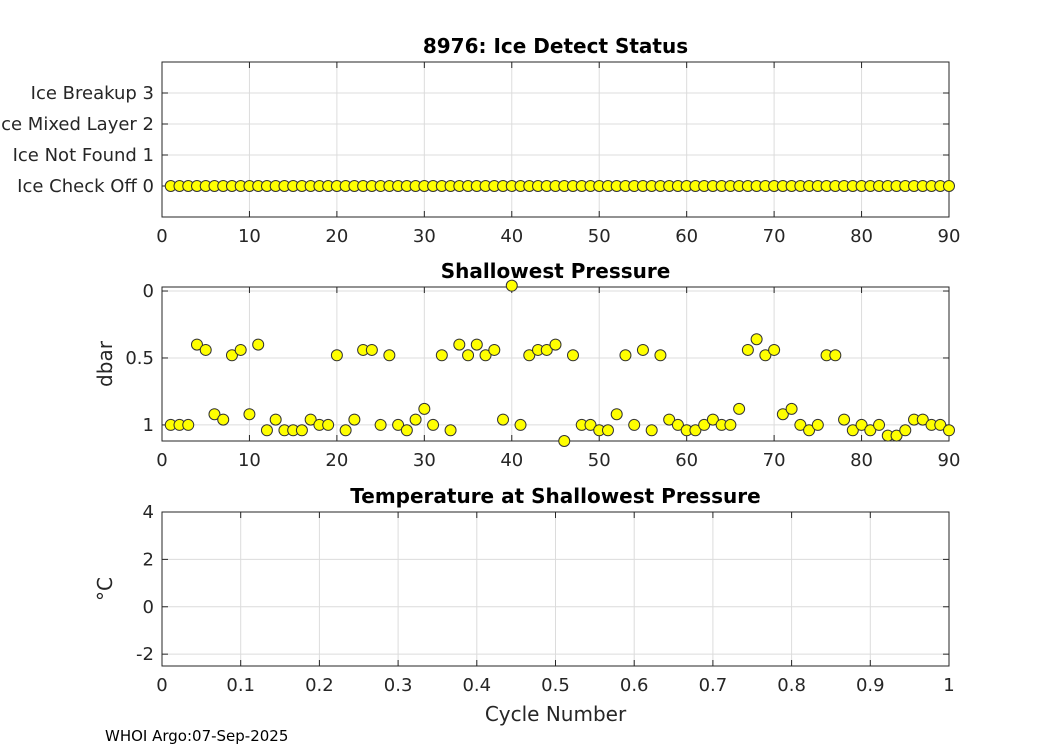 The width and height of the screenshot is (1050, 750). Describe the element at coordinates (161, 460) in the screenshot. I see `pressure-xtick-label: 0` at that location.